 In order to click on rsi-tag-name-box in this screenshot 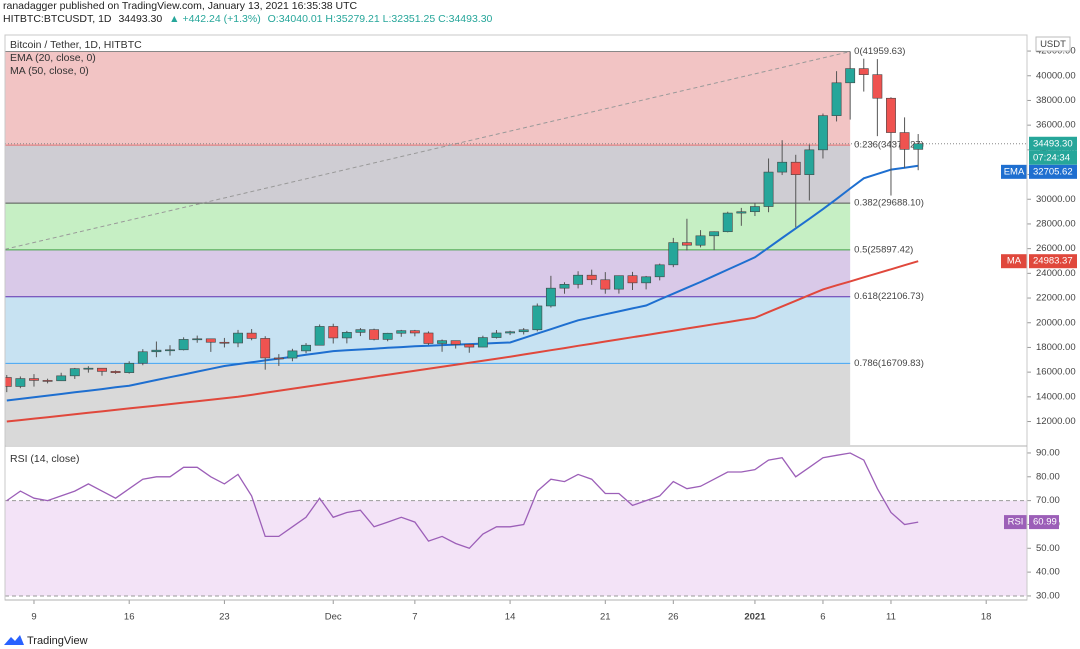, I will do `click(1015, 522)`.